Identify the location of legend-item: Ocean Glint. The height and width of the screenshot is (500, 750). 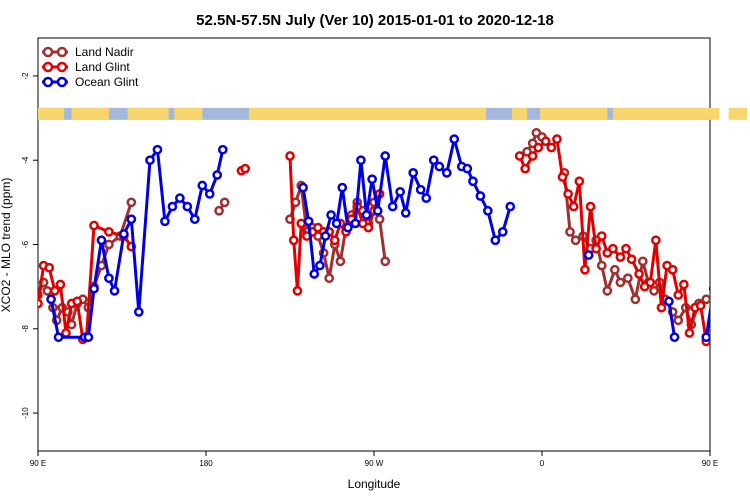
(90, 82).